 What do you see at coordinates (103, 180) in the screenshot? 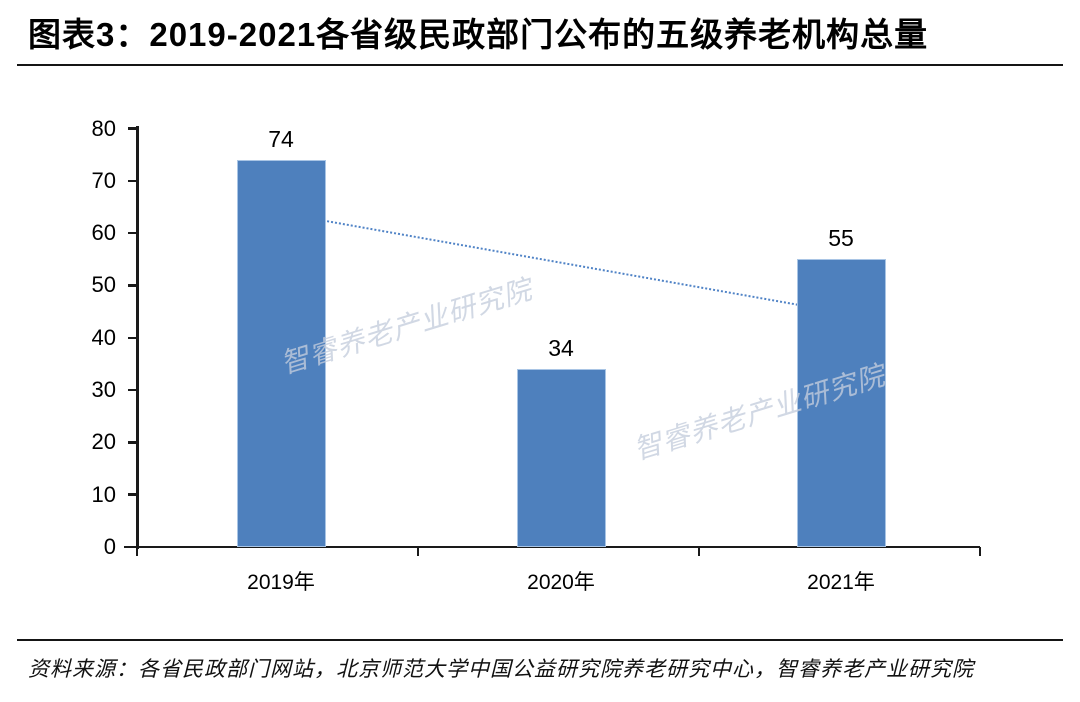
I see `y-tick-label: 70` at bounding box center [103, 180].